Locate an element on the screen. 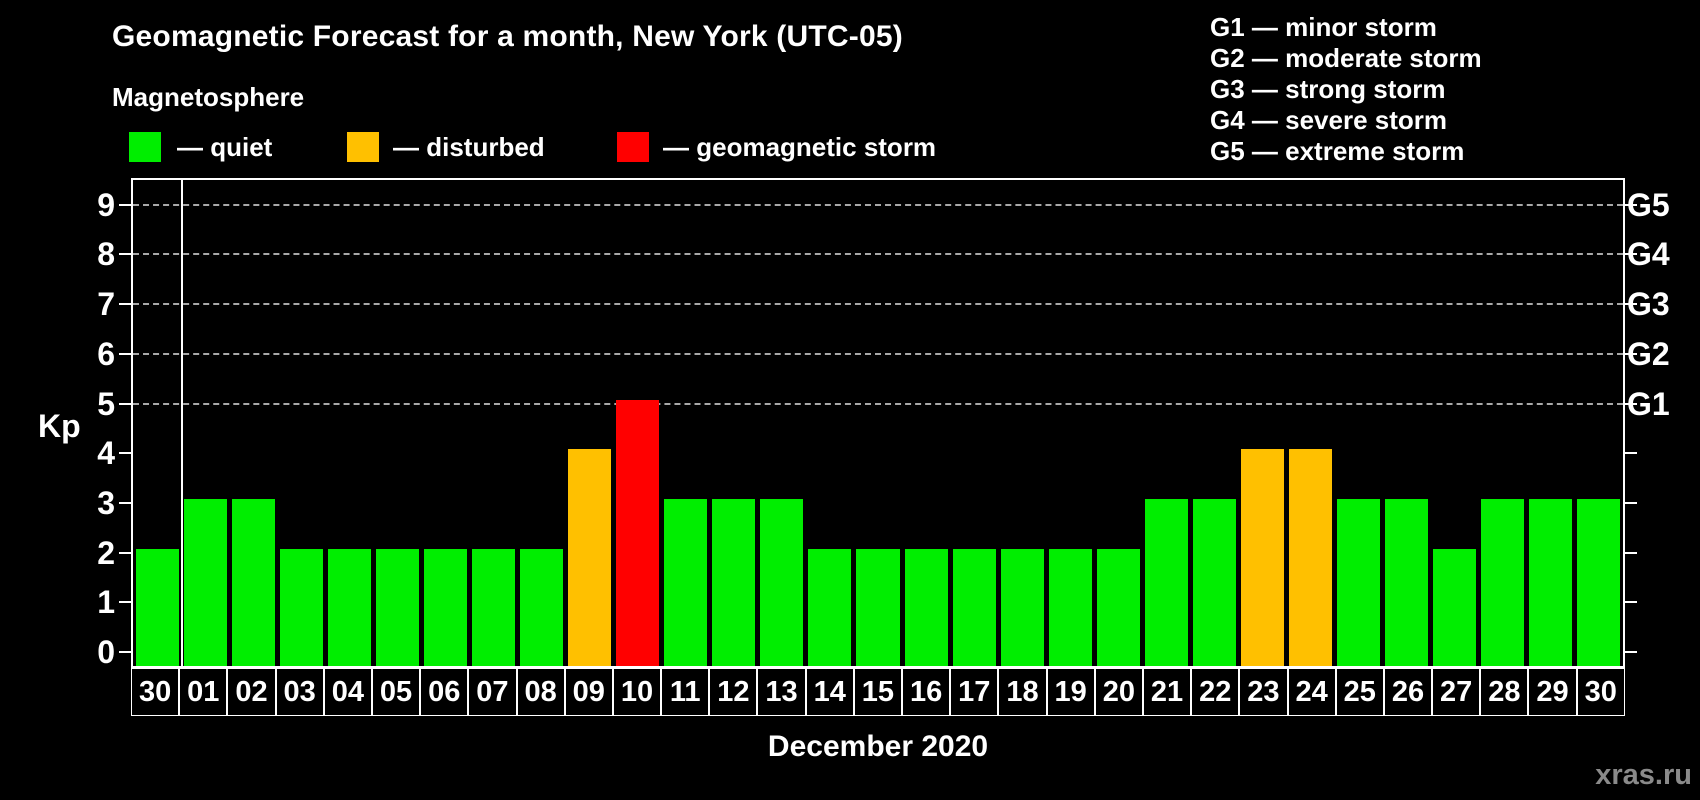 The image size is (1700, 800). x-axis-title: December 2020 is located at coordinates (878, 746).